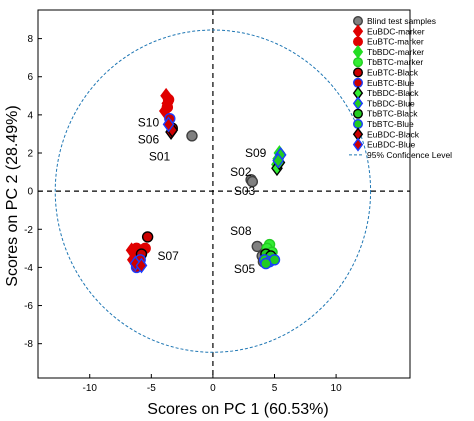 This screenshot has width=474, height=421. What do you see at coordinates (245, 269) in the screenshot?
I see `sample-label-s05: S05` at bounding box center [245, 269].